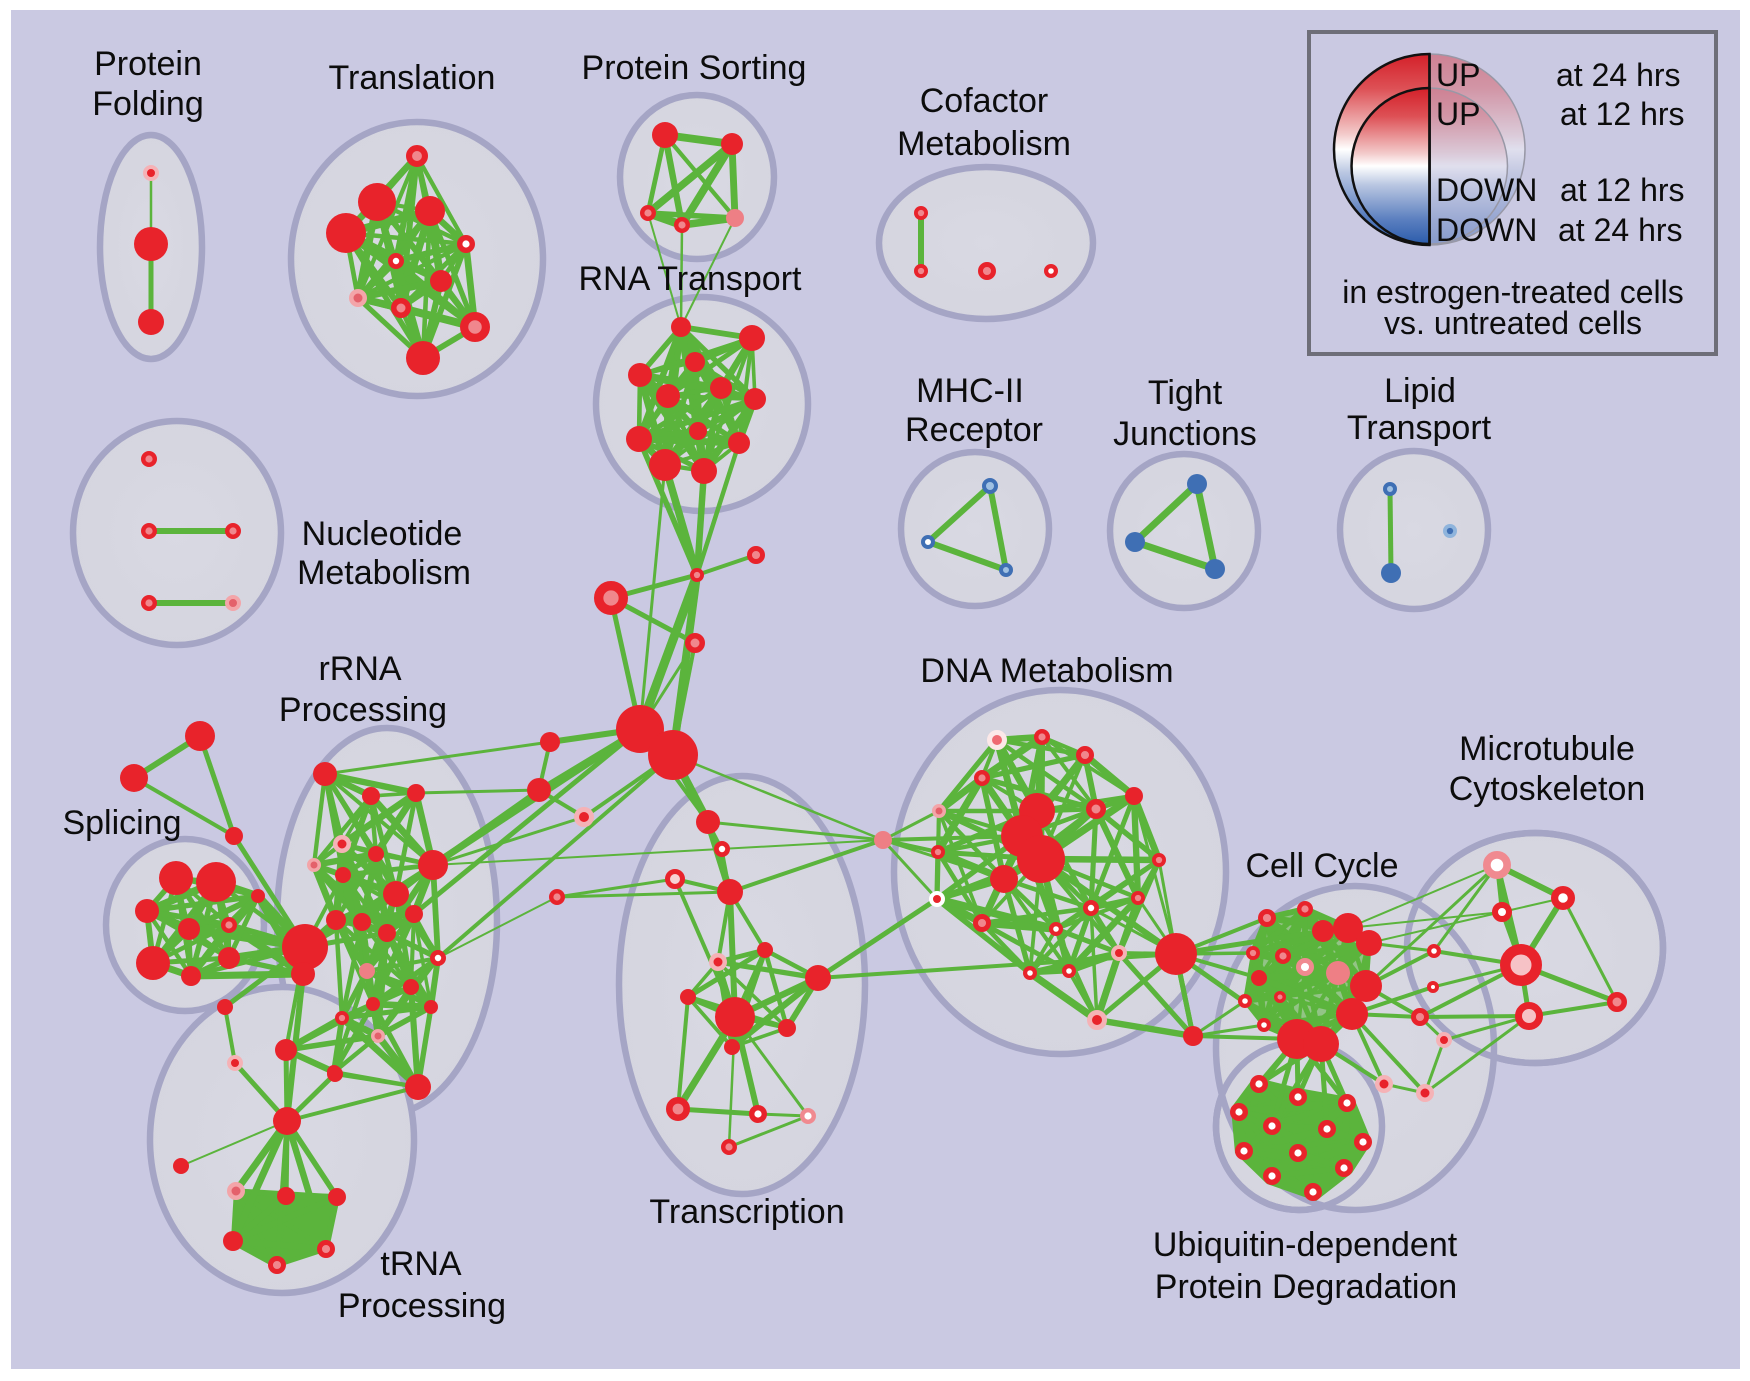 The height and width of the screenshot is (1381, 1750). Describe the element at coordinates (1185, 393) in the screenshot. I see `svg-text: Tight` at that location.